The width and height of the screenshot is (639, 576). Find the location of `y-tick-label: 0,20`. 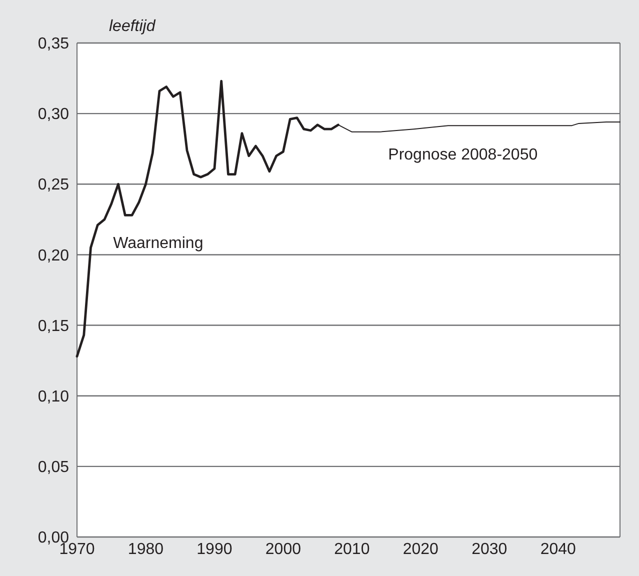

y-tick-label: 0,20 is located at coordinates (54, 255).